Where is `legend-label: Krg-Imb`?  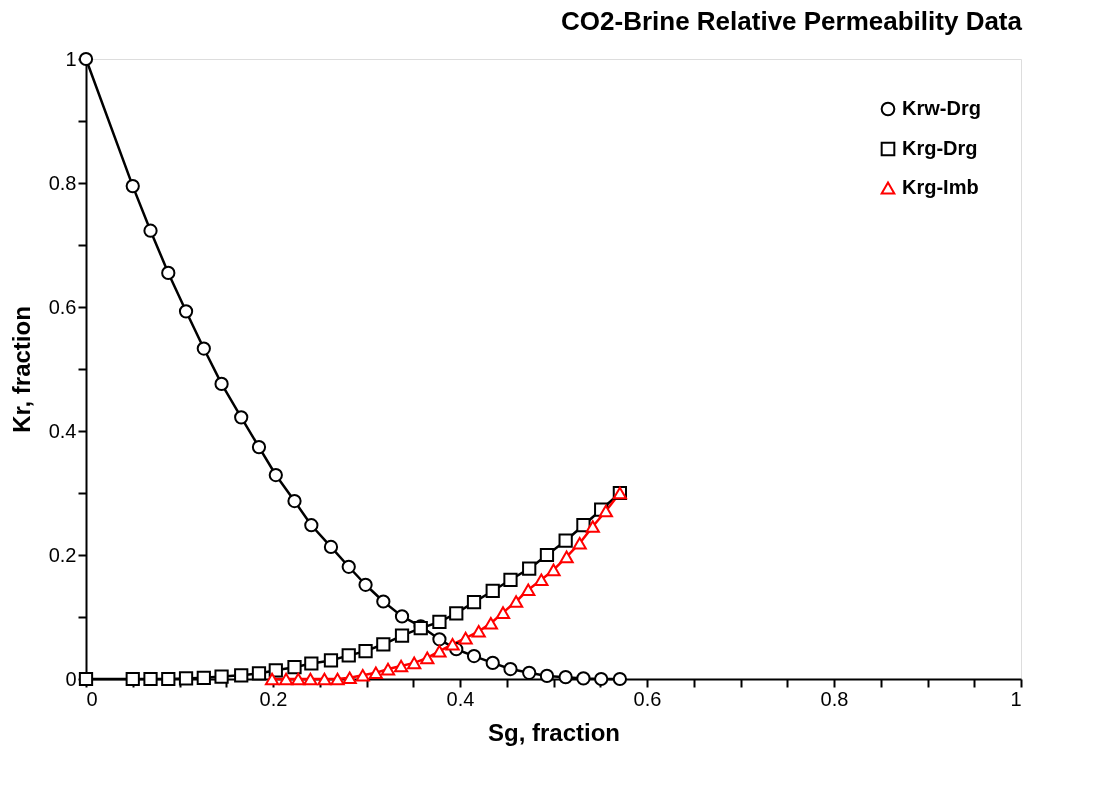
legend-label: Krg-Imb is located at coordinates (940, 187).